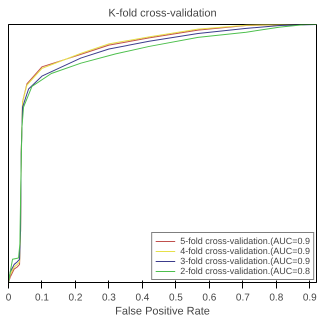  I want to click on legend-label: 4-fold cross-validation.(AUC=0.9, so click(245, 251).